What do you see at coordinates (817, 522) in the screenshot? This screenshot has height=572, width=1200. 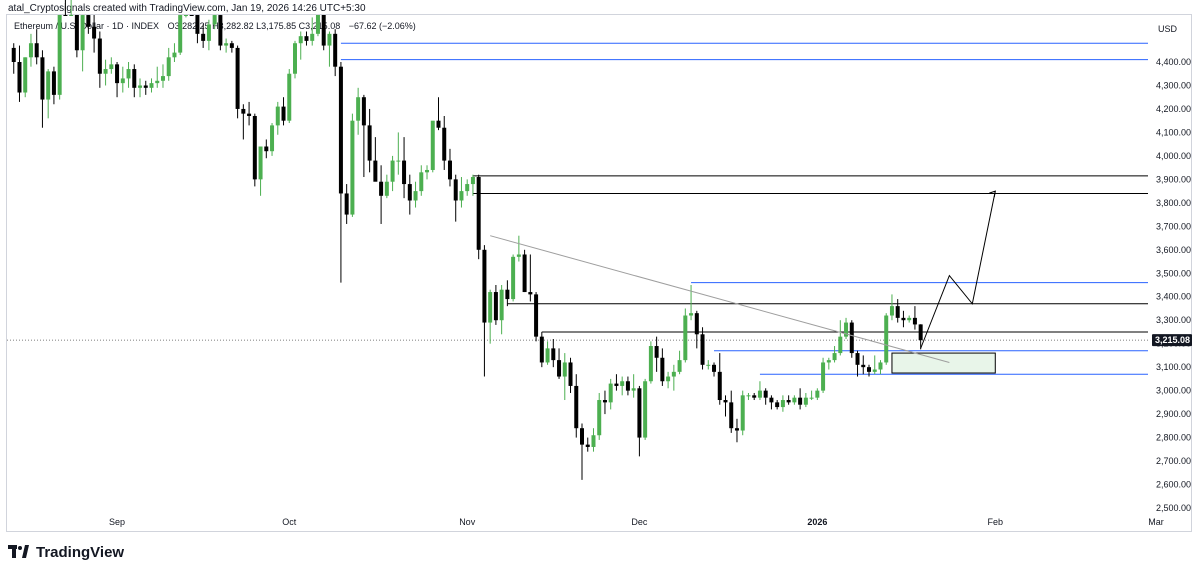 I see `time-tick-label: 2026` at bounding box center [817, 522].